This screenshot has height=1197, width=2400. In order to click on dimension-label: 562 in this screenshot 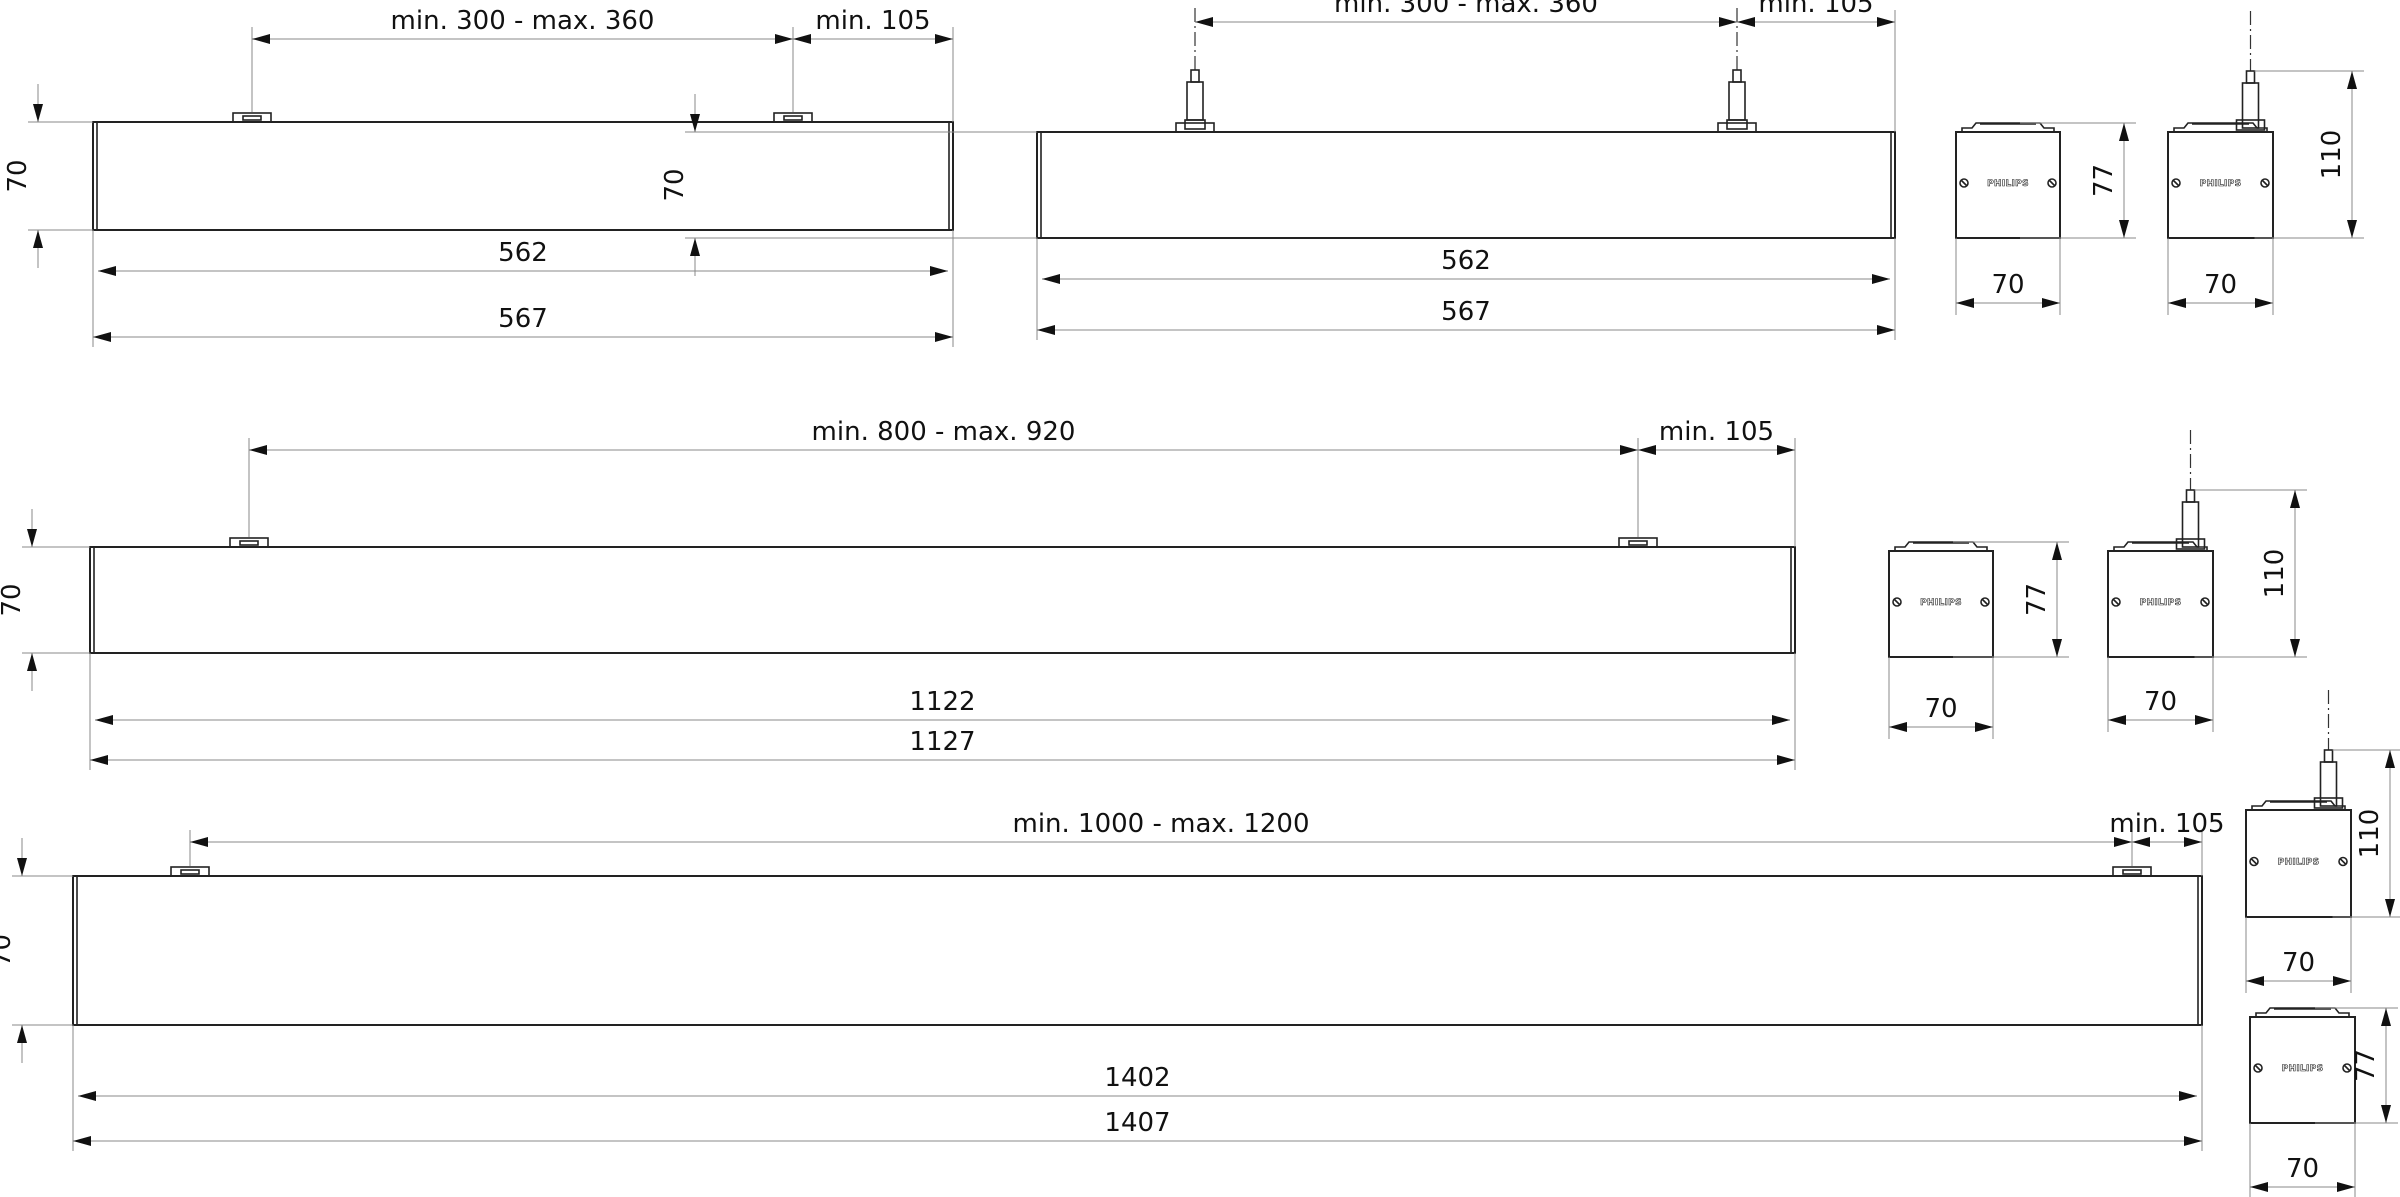, I will do `click(523, 253)`.